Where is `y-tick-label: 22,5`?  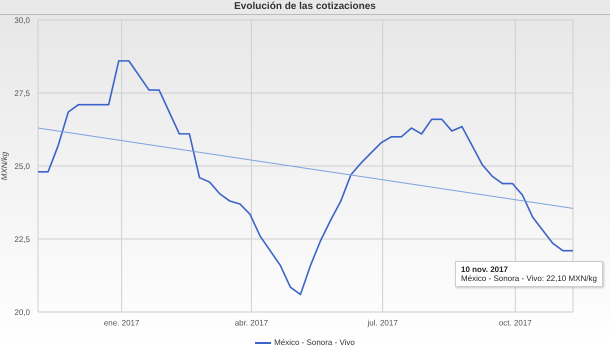
y-tick-label: 22,5 is located at coordinates (22, 239).